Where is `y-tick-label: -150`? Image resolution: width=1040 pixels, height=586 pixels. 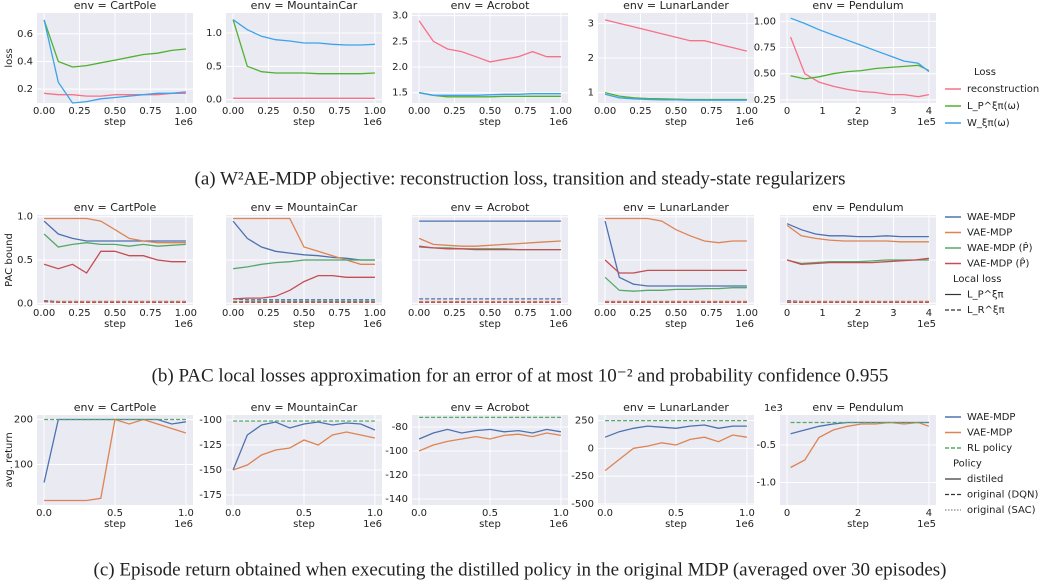 y-tick-label: -150 is located at coordinates (210, 470).